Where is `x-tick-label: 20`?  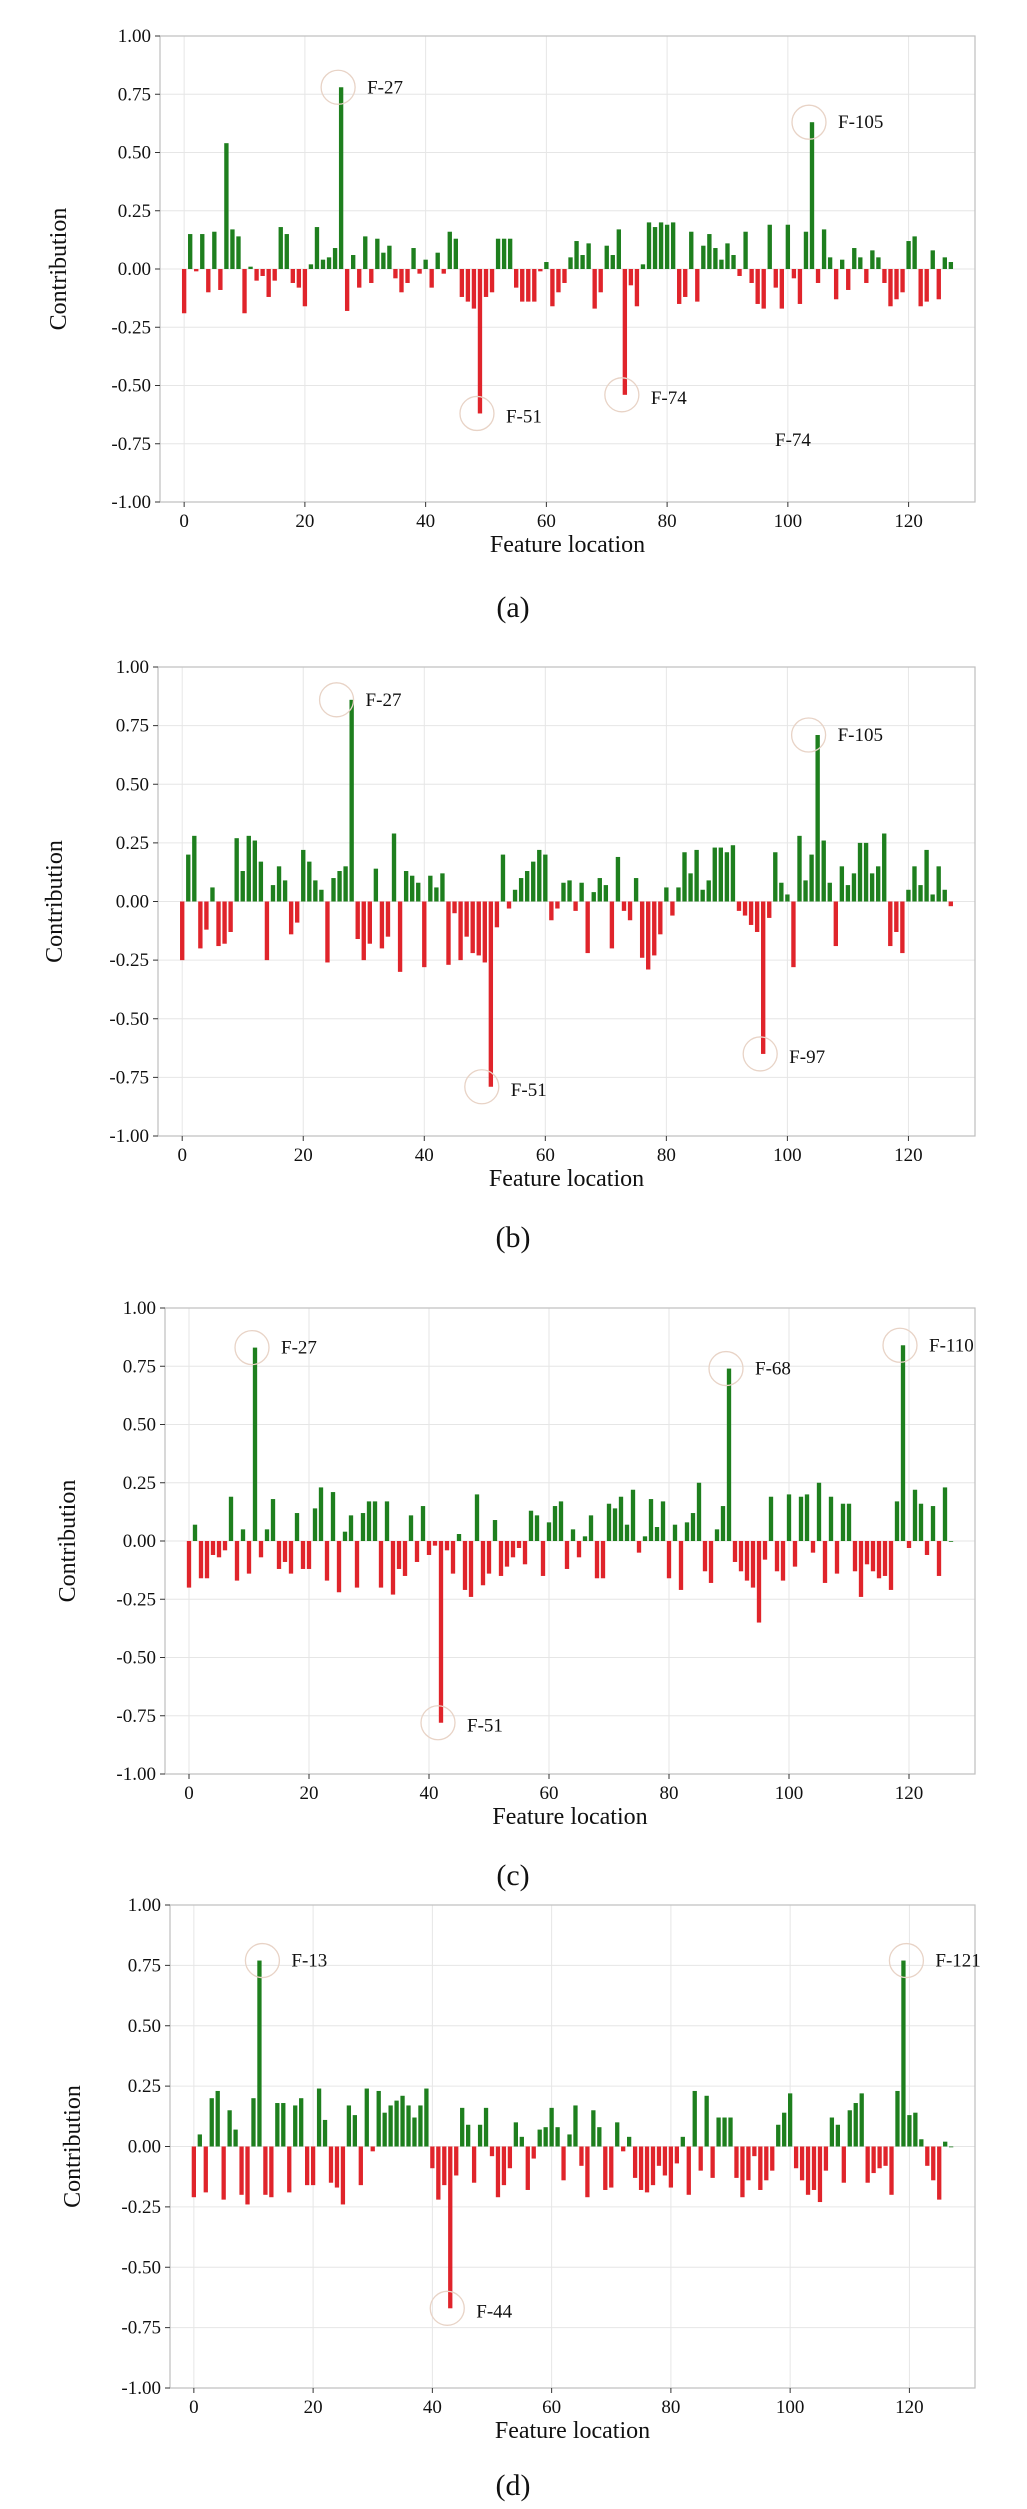
x-tick-label: 20 is located at coordinates (309, 1793).